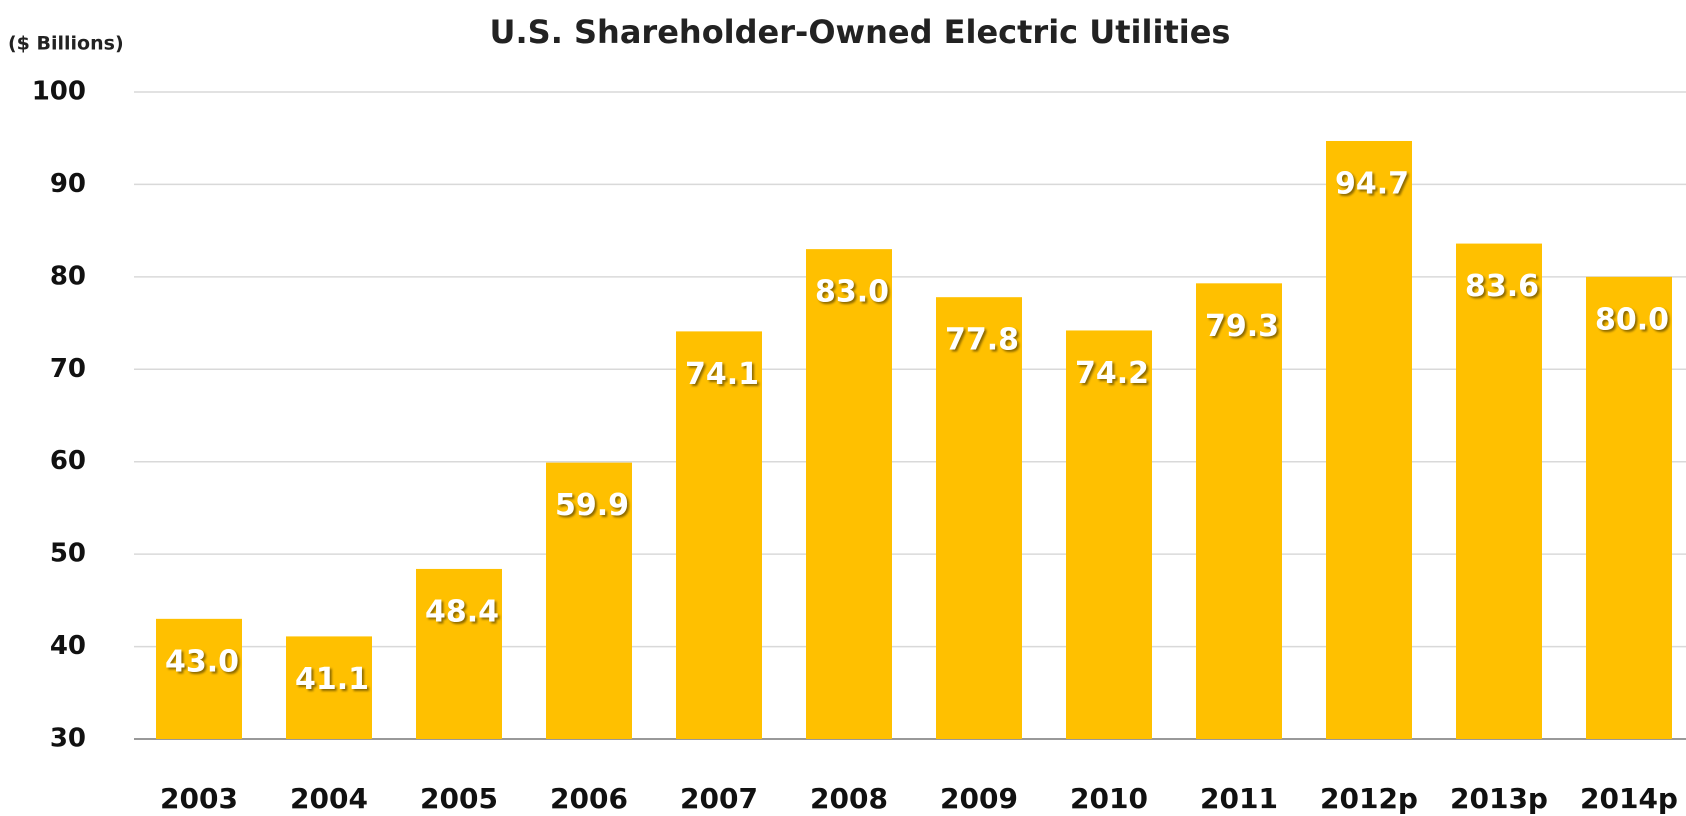 The image size is (1686, 816). What do you see at coordinates (68, 369) in the screenshot?
I see `y-tick-label: 70` at bounding box center [68, 369].